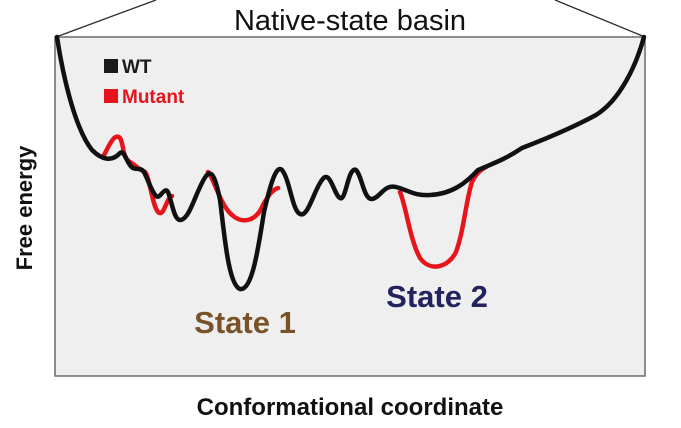 The height and width of the screenshot is (428, 681). I want to click on state-2-label: State 2, so click(437, 296).